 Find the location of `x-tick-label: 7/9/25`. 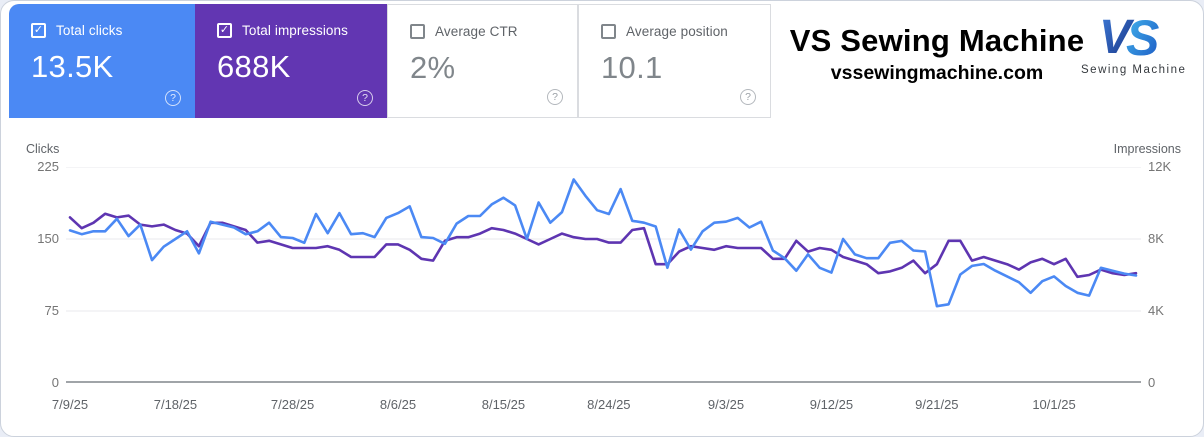

x-tick-label: 7/9/25 is located at coordinates (70, 404).